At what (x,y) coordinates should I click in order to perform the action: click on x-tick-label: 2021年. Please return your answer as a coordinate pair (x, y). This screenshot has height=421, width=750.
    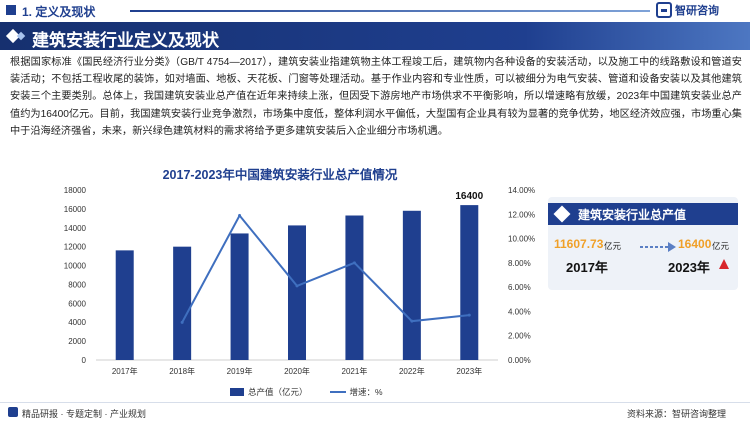
    Looking at the image, I should click on (355, 371).